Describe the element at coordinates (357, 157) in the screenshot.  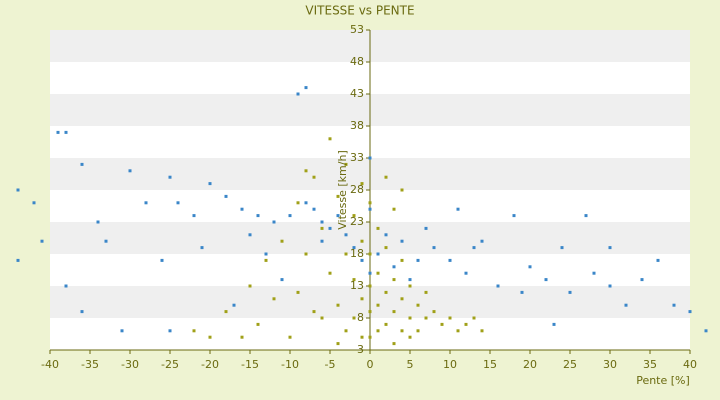
I see `y-tick-label: 33` at that location.